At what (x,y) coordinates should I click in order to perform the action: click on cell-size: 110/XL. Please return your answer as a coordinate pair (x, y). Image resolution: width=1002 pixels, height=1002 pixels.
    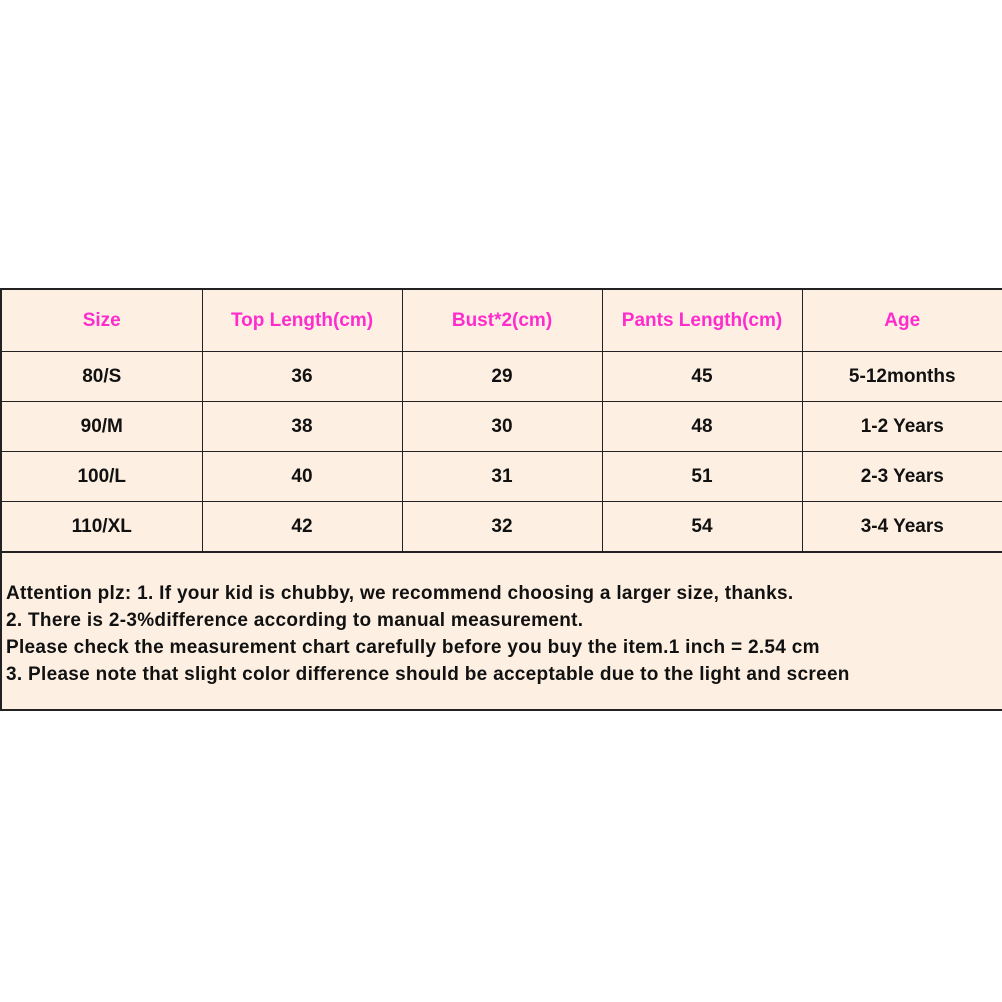
    Looking at the image, I should click on (102, 526).